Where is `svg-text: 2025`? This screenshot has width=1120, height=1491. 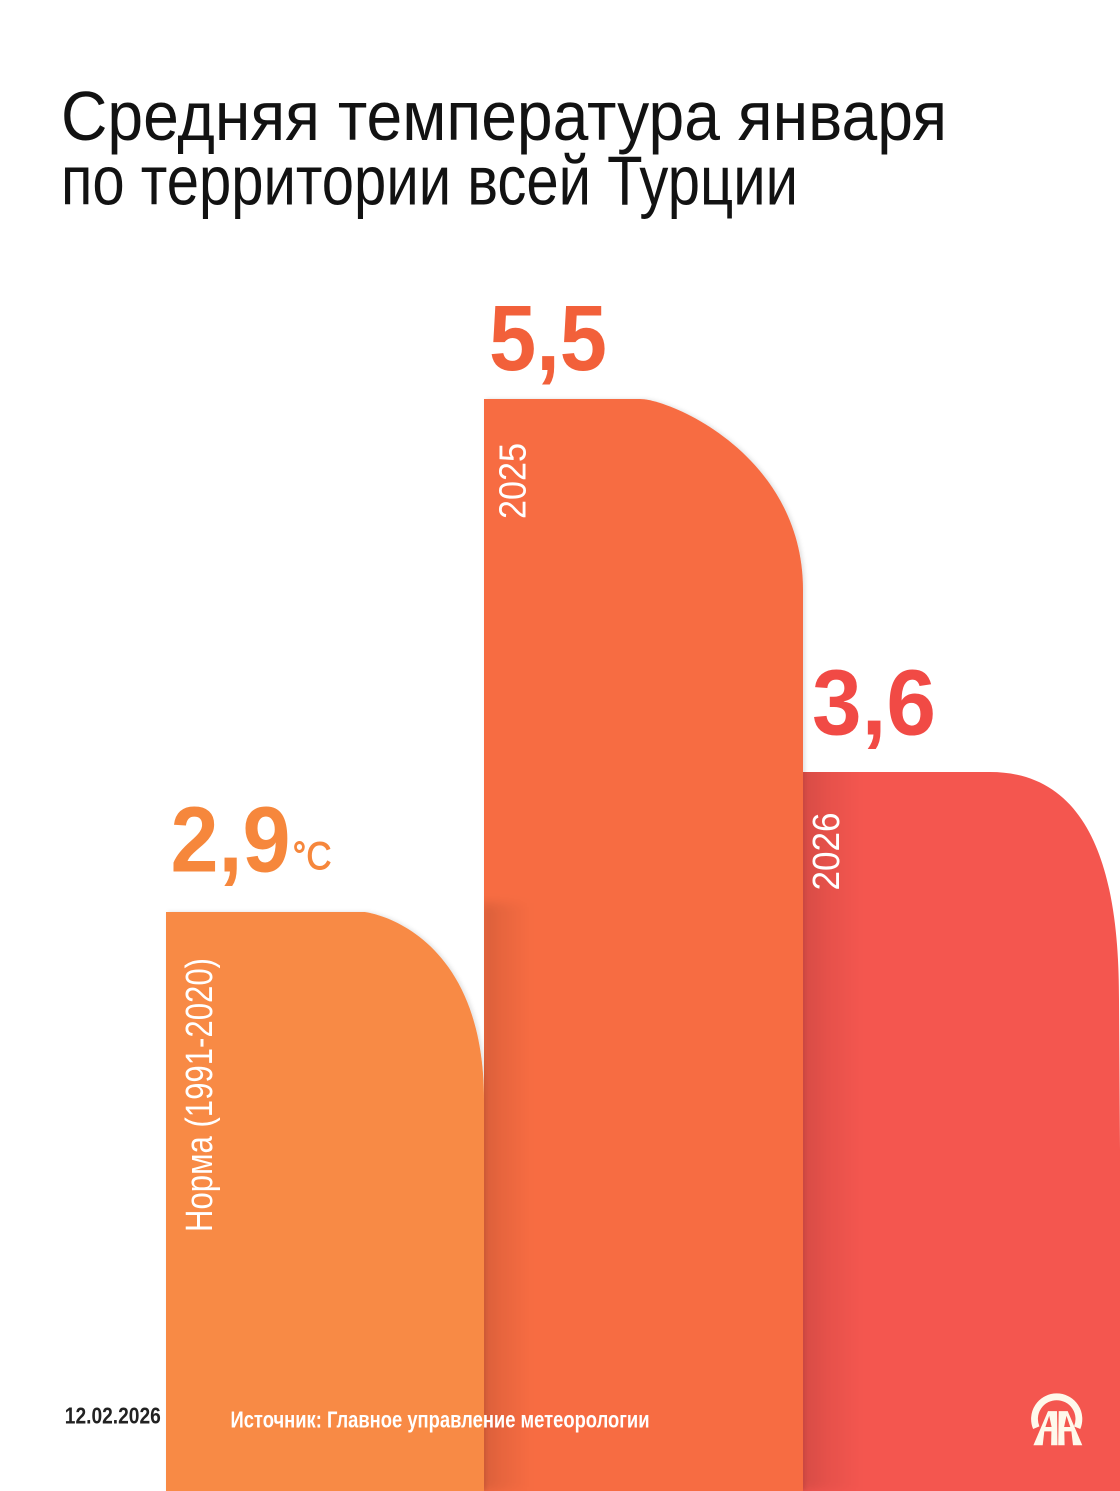 svg-text: 2025 is located at coordinates (514, 481).